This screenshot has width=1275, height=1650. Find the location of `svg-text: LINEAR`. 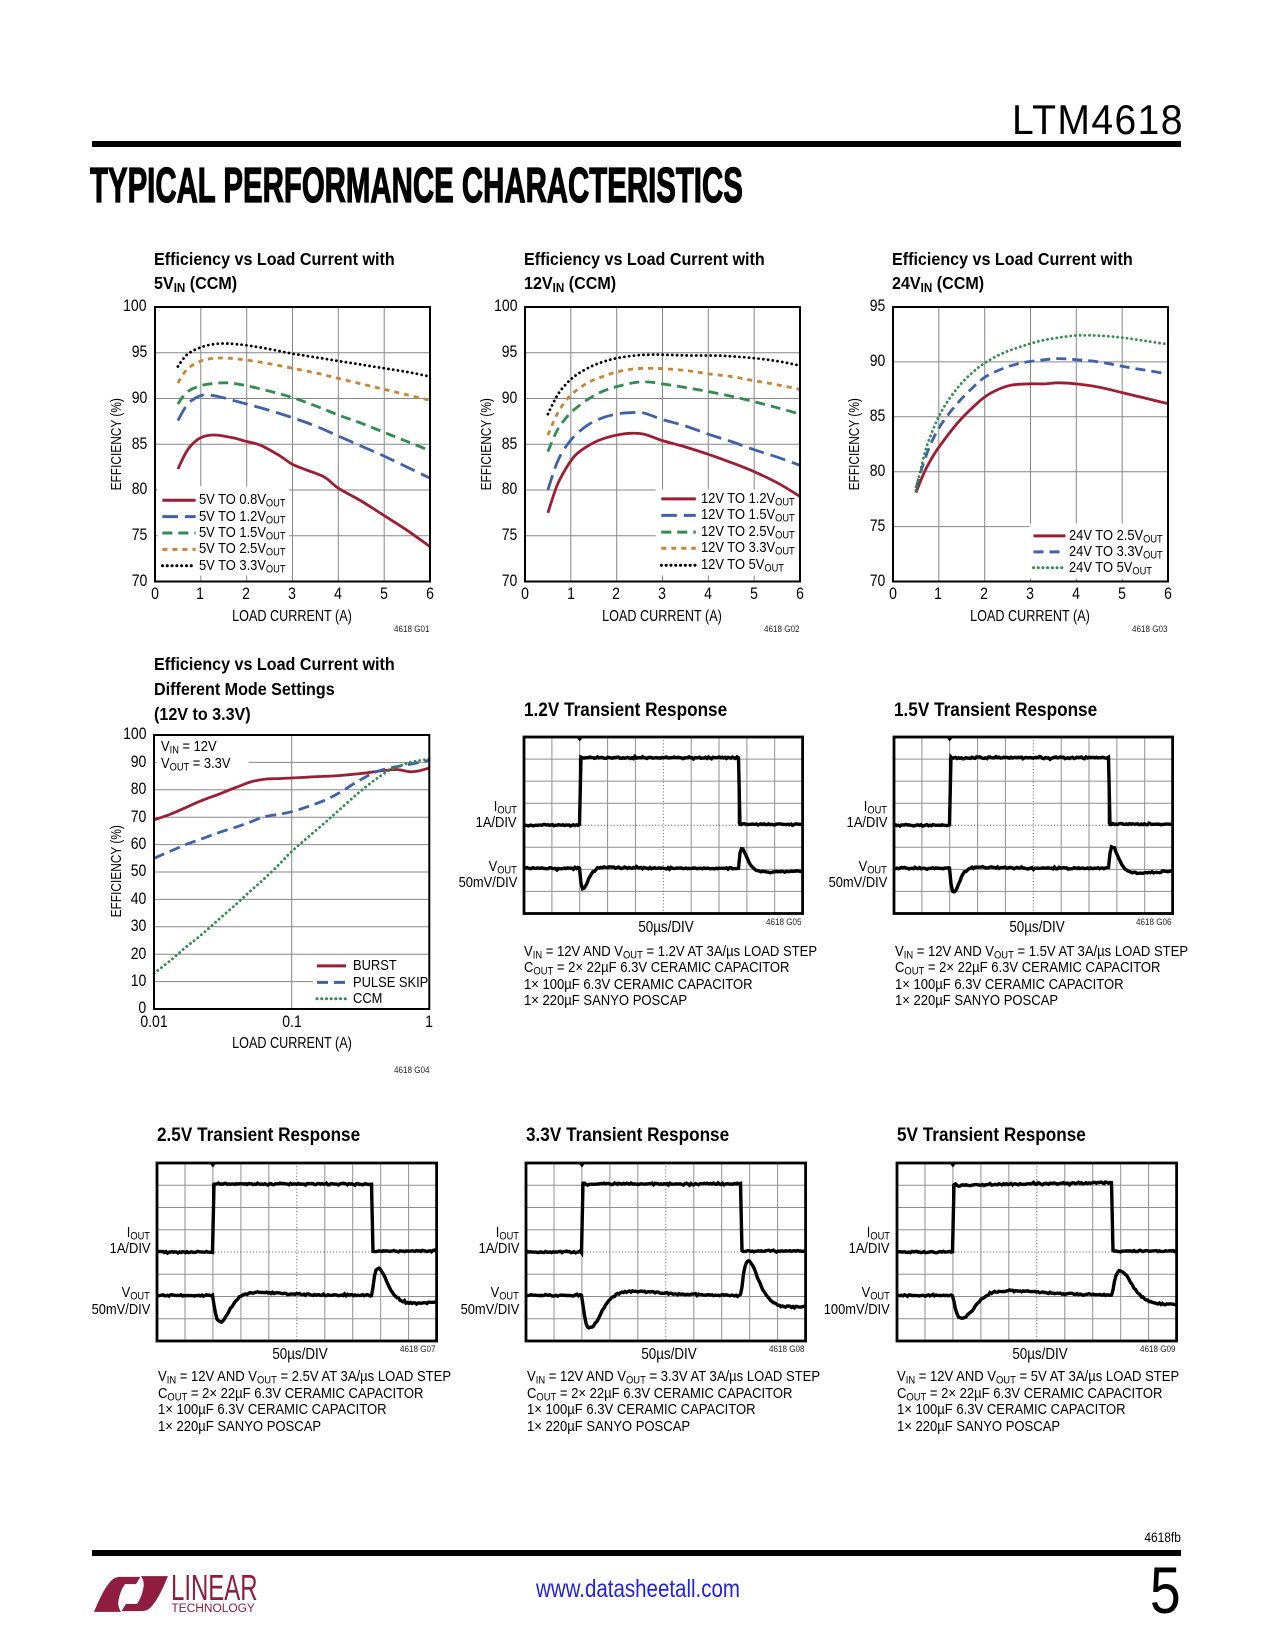

svg-text: LINEAR is located at coordinates (214, 1591).